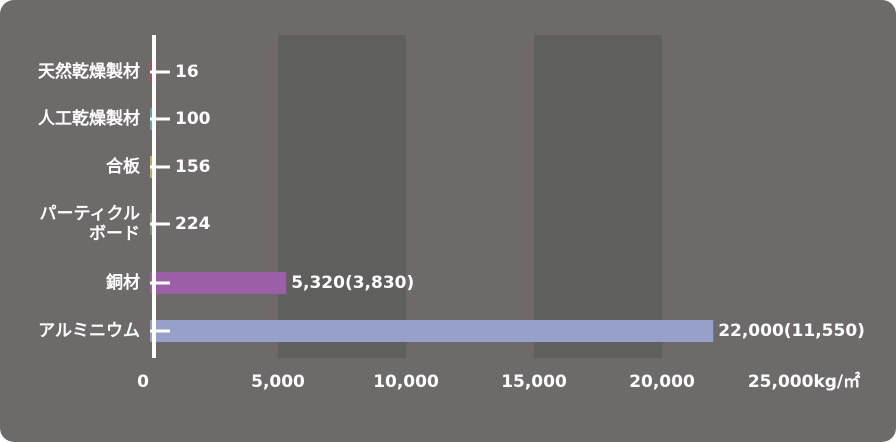 The height and width of the screenshot is (442, 896). Describe the element at coordinates (804, 381) in the screenshot. I see `x-tick-label: 25,000kg/㎡` at that location.